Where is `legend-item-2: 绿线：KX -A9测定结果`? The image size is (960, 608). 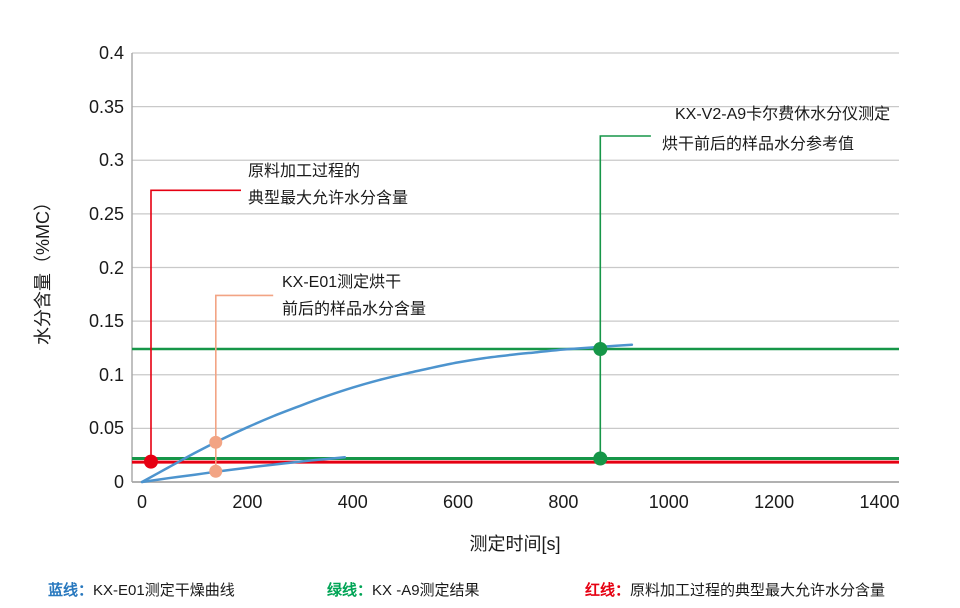 legend-item-2: 绿线：KX -A9测定结果 is located at coordinates (403, 591).